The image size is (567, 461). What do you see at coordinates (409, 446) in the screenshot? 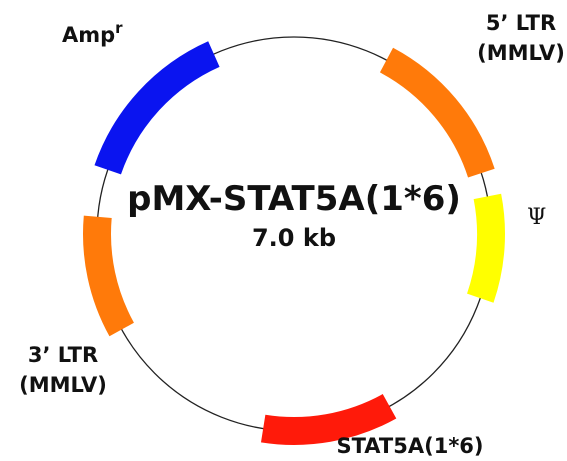
I see `stat5a-label: STAT5A(1*6)` at bounding box center [409, 446].